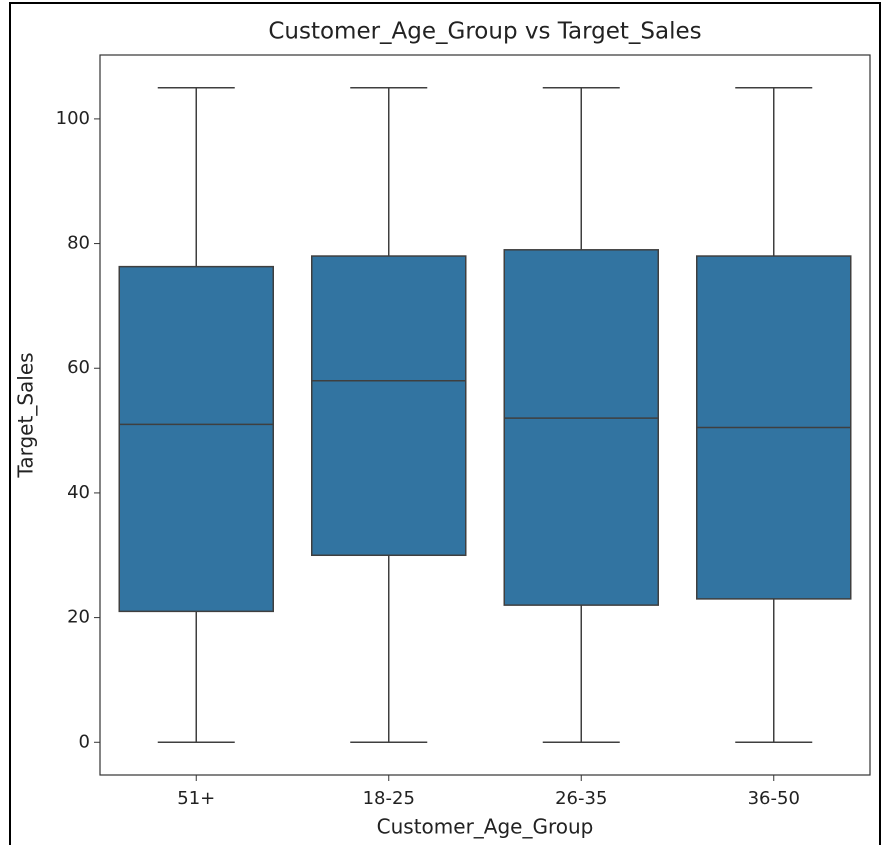 Image resolution: width=883 pixels, height=845 pixels. What do you see at coordinates (581, 798) in the screenshot?
I see `x-tick-label: 26-35` at bounding box center [581, 798].